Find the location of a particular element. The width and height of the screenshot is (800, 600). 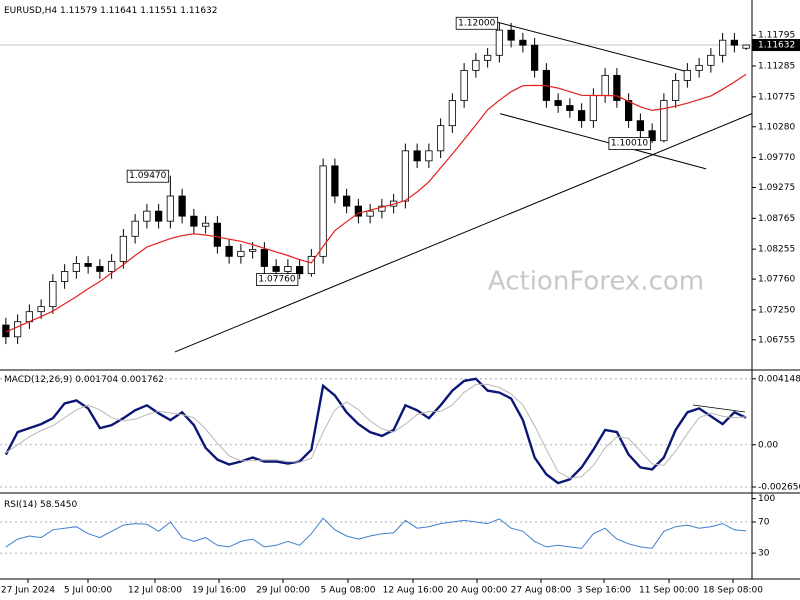

symbol: EURUSD,H4 is located at coordinates (30, 11).